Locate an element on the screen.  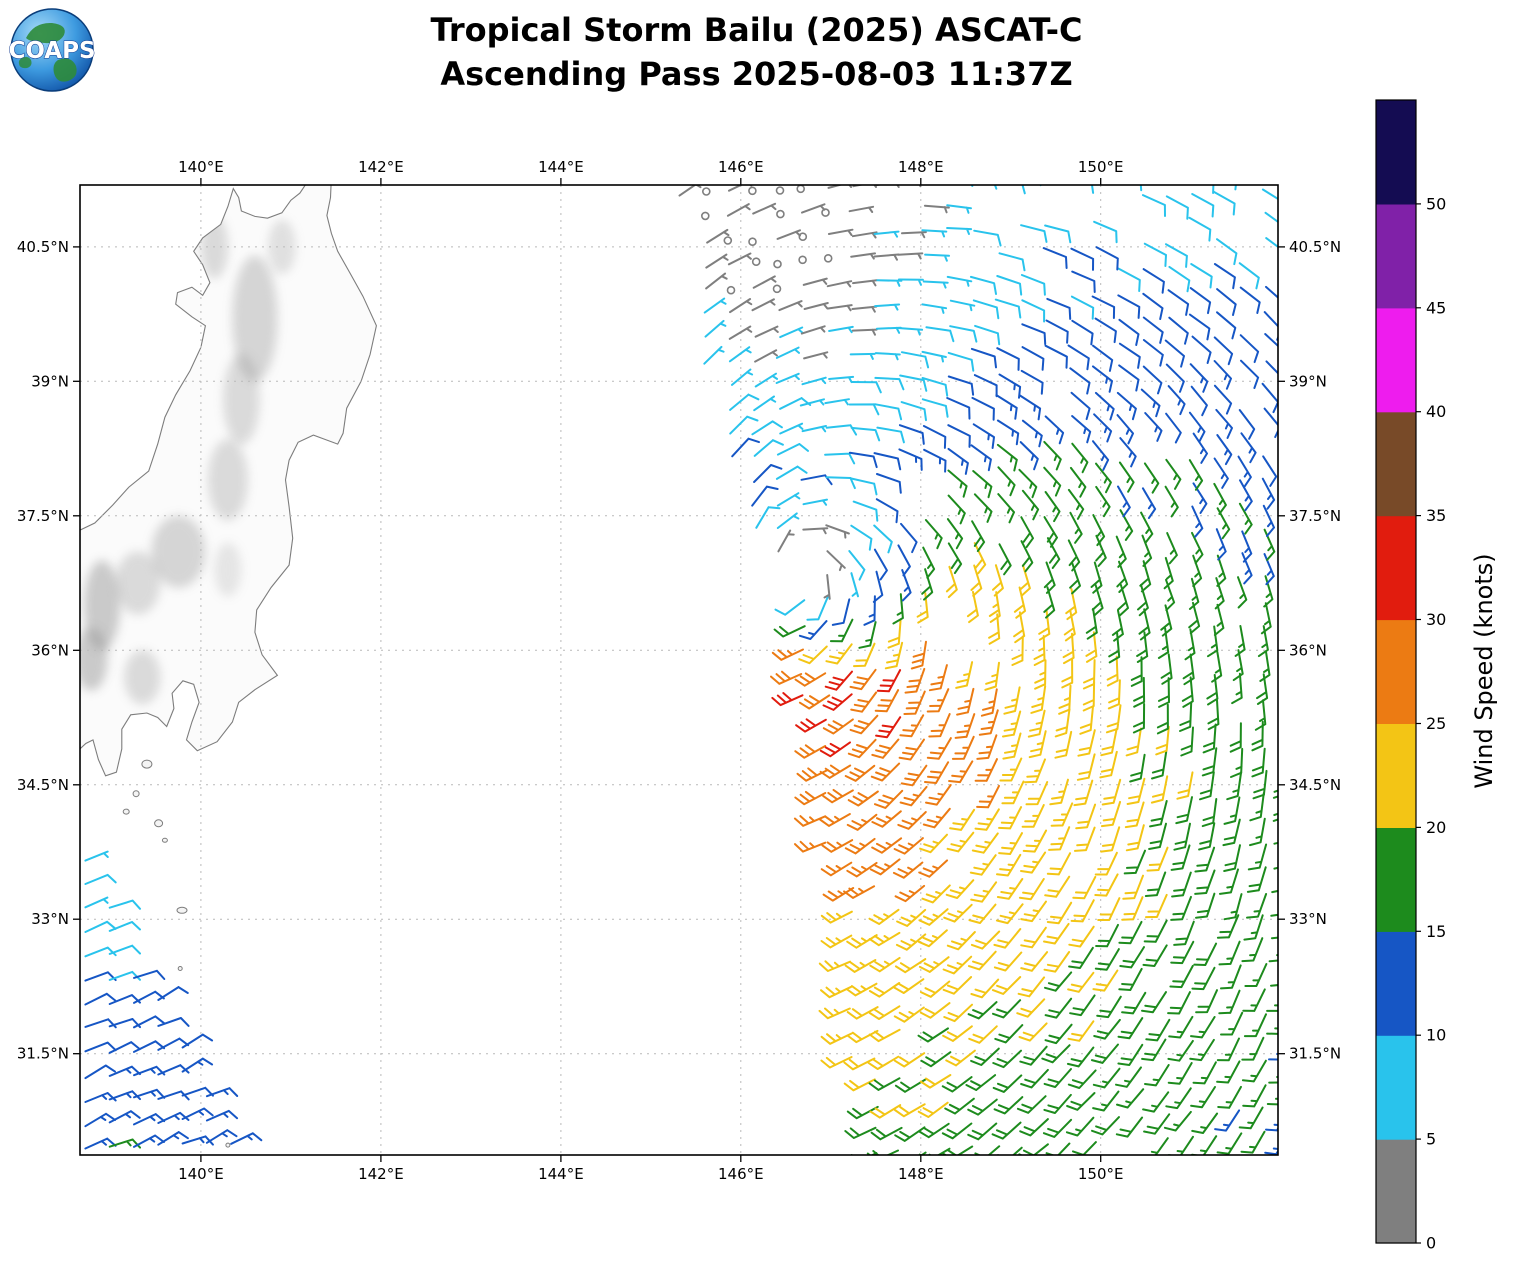
svg-text: 45 is located at coordinates (1436, 307).